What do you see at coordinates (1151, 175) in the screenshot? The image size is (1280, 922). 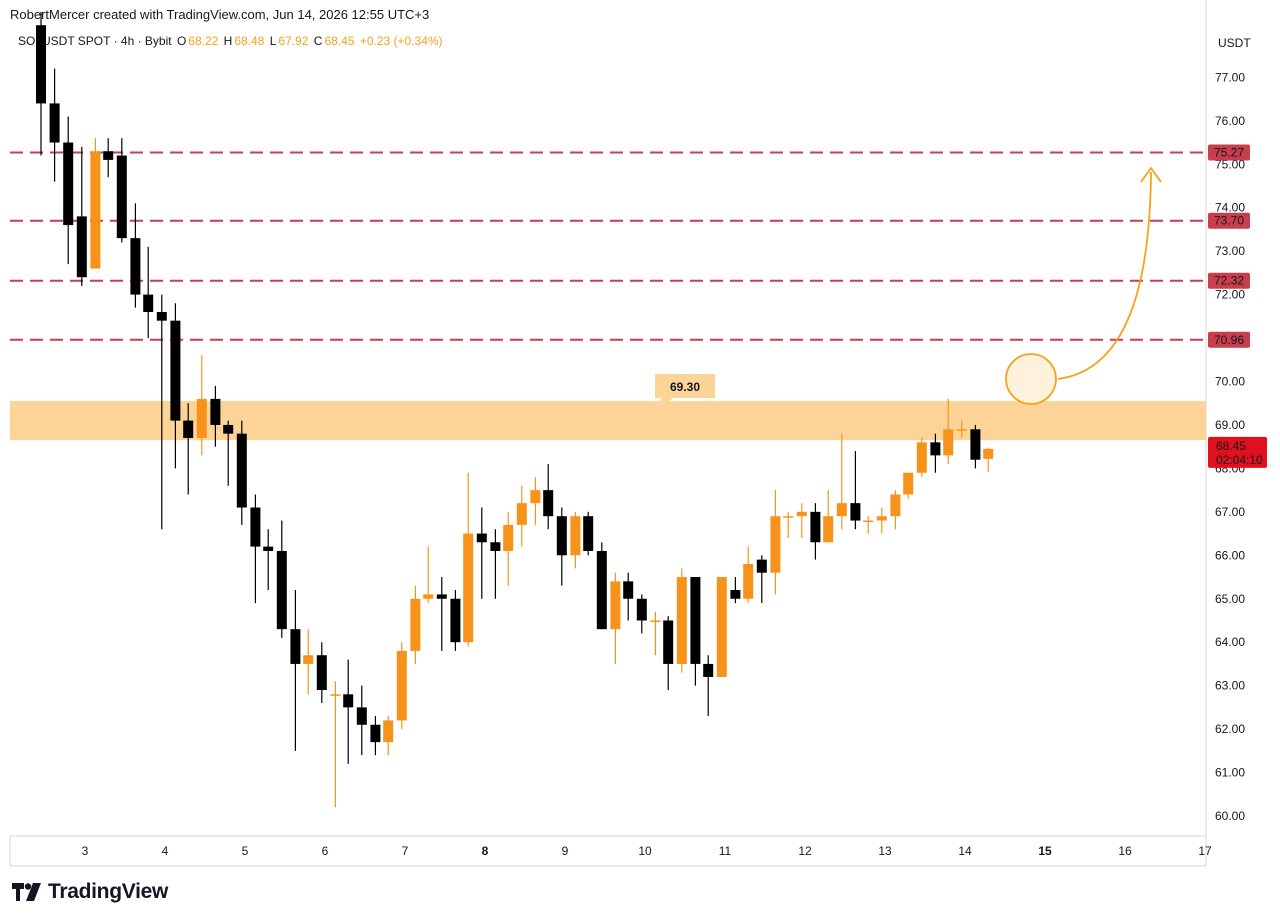 I see `annotation-arrow-head` at bounding box center [1151, 175].